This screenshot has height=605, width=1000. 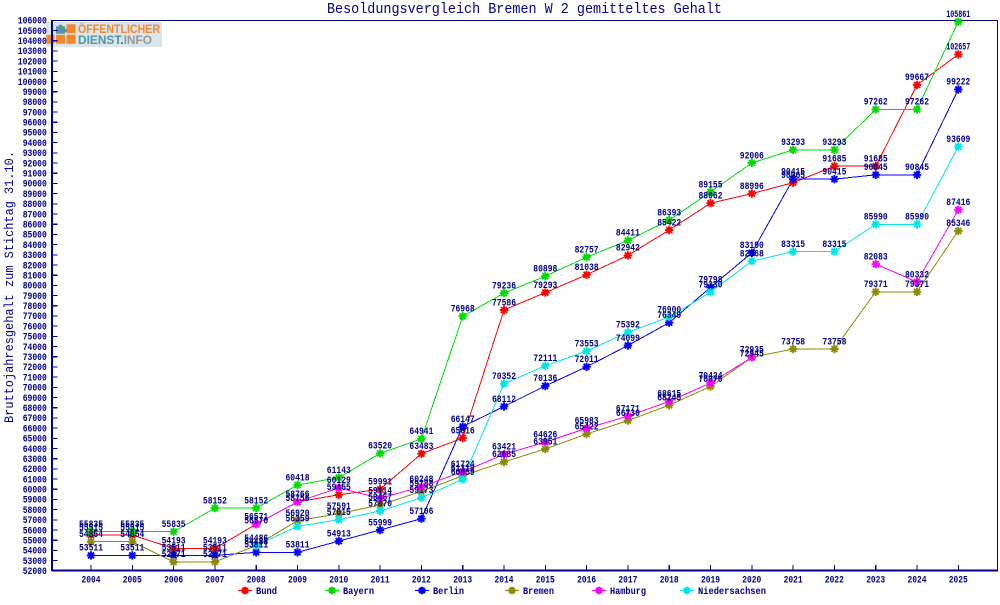 What do you see at coordinates (358, 592) in the screenshot?
I see `svg-text: Bayern` at bounding box center [358, 592].